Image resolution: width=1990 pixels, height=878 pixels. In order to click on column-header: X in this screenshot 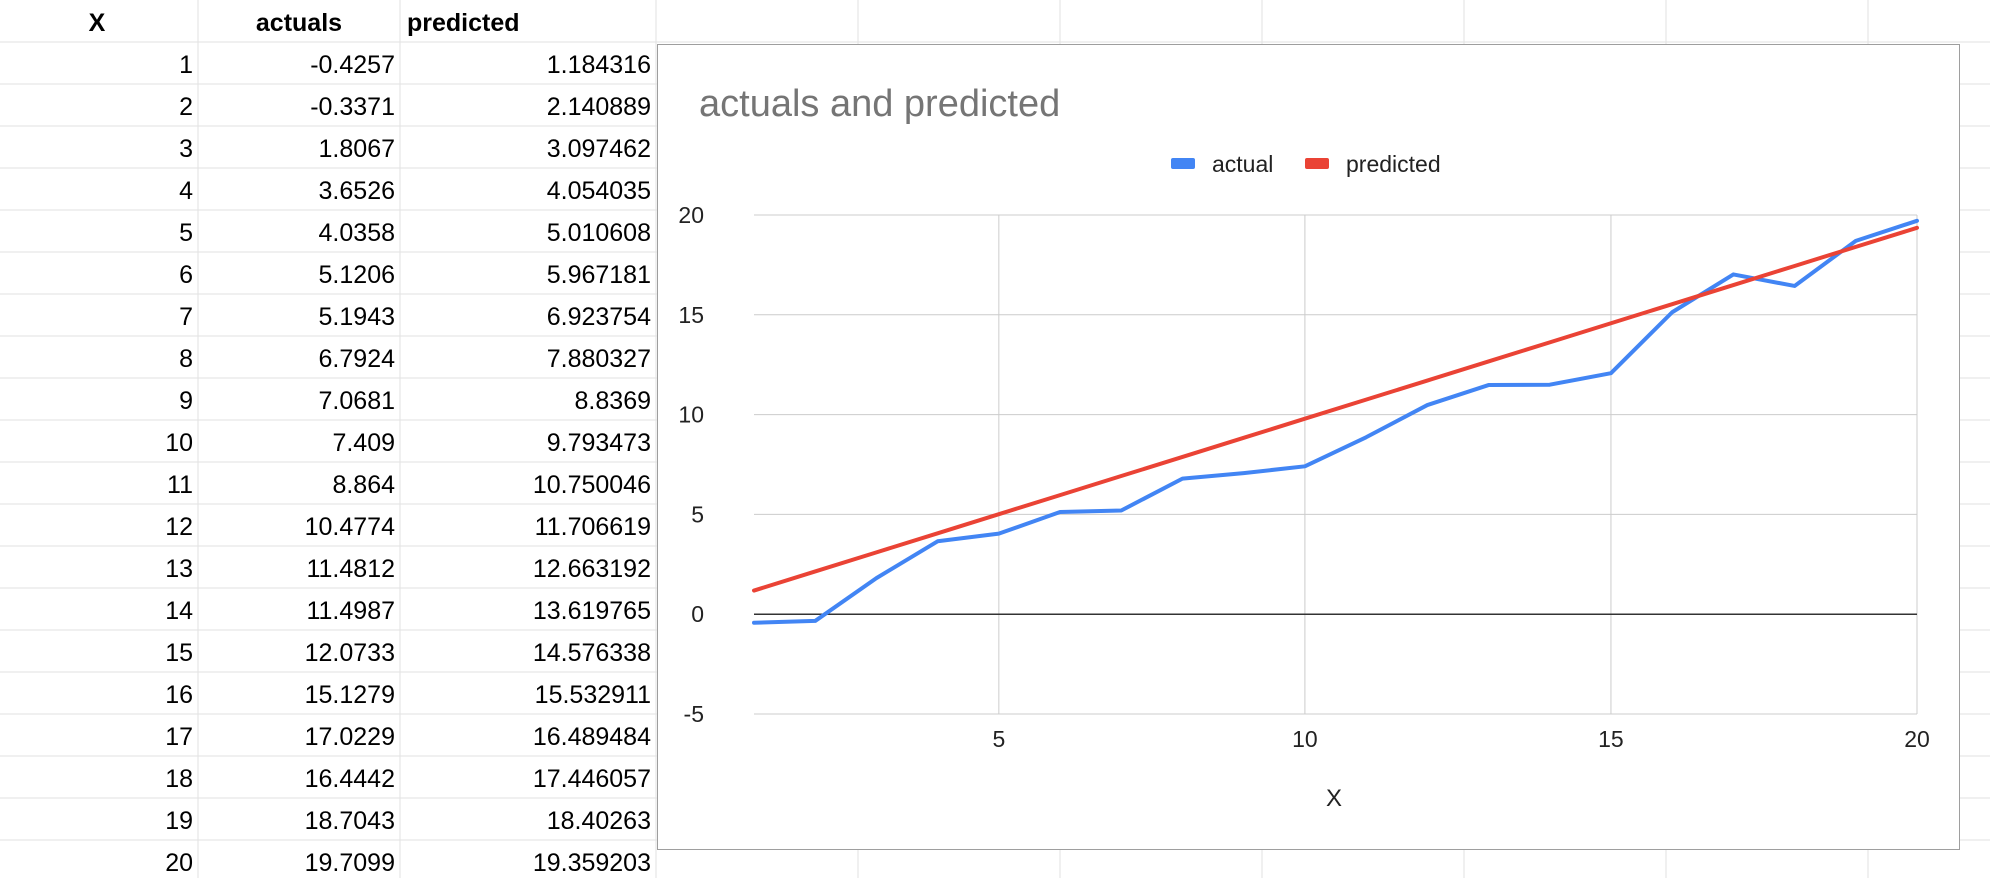, I will do `click(97, 23)`.